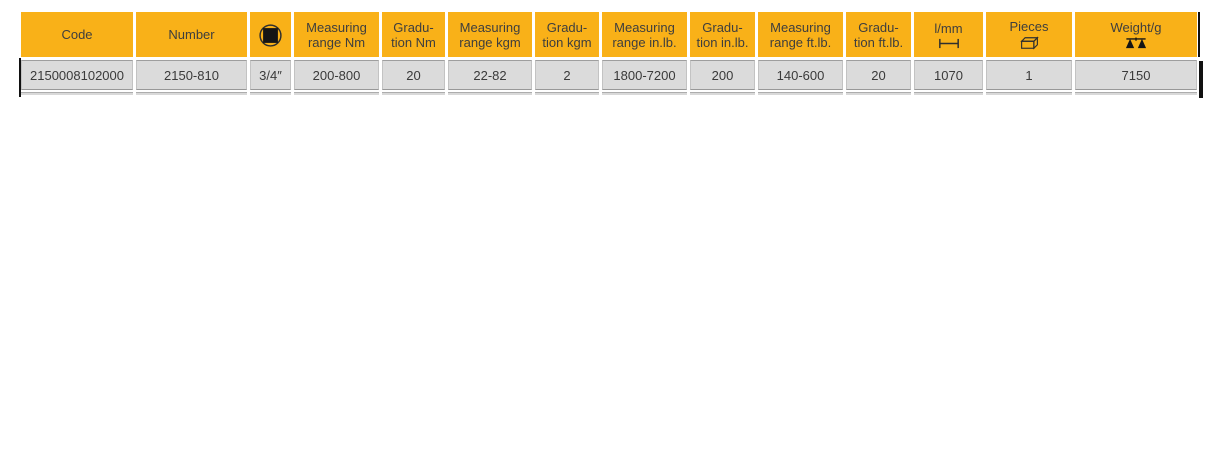  Describe the element at coordinates (1029, 26) in the screenshot. I see `col-header-label: Pieces` at that location.